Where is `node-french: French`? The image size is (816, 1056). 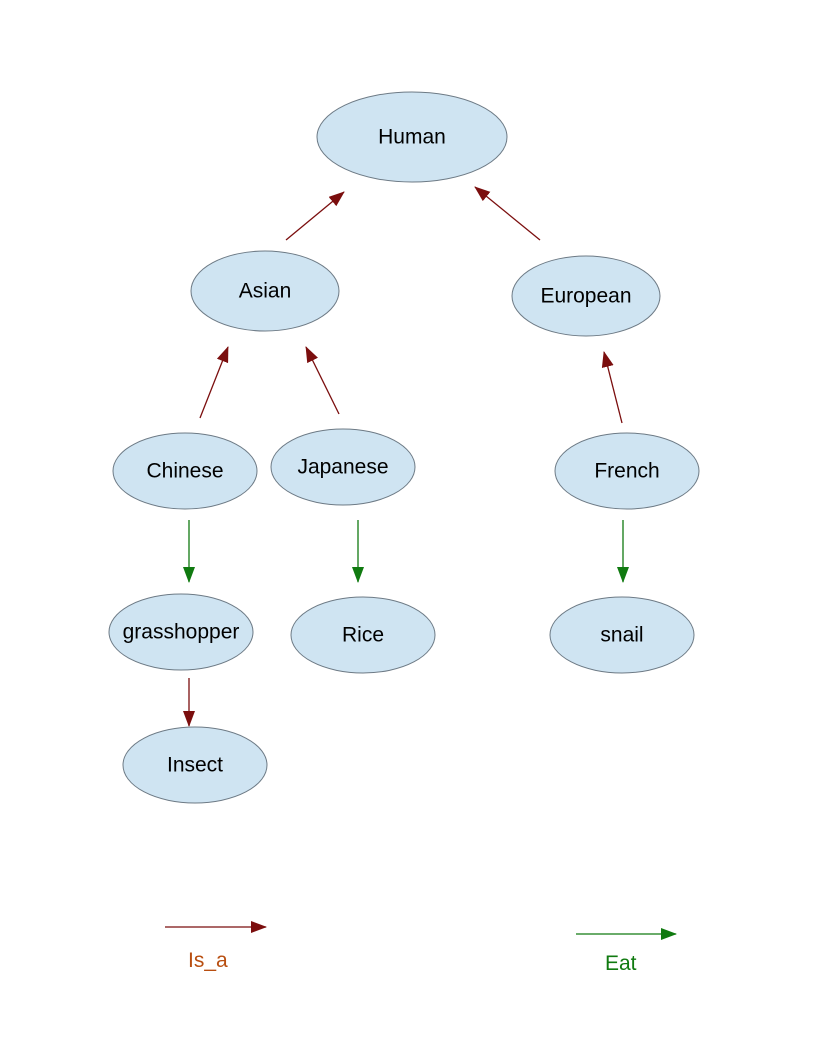
node-french: French is located at coordinates (627, 471).